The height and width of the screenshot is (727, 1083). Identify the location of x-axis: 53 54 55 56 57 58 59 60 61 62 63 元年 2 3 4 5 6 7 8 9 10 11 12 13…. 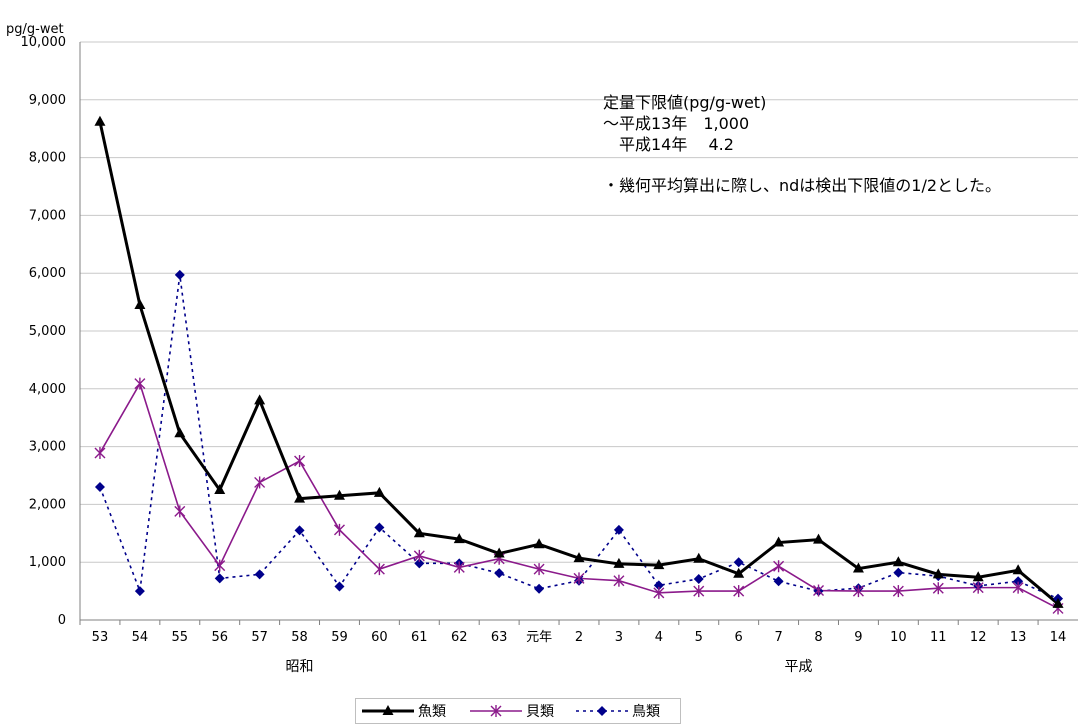
(572, 632).